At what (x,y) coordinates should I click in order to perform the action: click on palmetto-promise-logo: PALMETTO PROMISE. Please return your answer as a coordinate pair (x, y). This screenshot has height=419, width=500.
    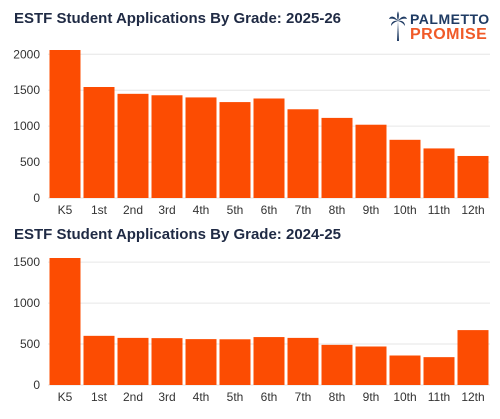
    Looking at the image, I should click on (442, 28).